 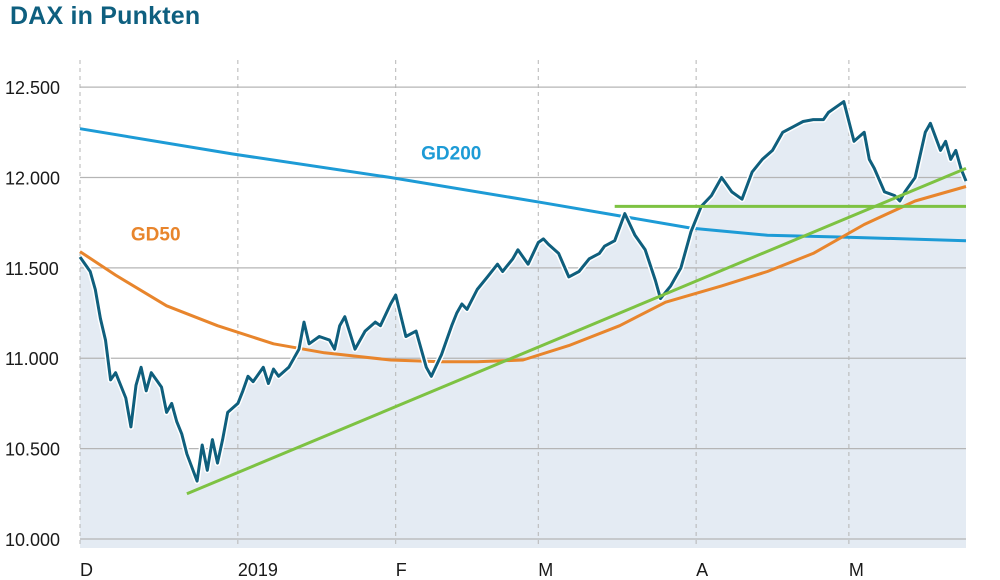 What do you see at coordinates (258, 570) in the screenshot?
I see `x-tick-label: 2019` at bounding box center [258, 570].